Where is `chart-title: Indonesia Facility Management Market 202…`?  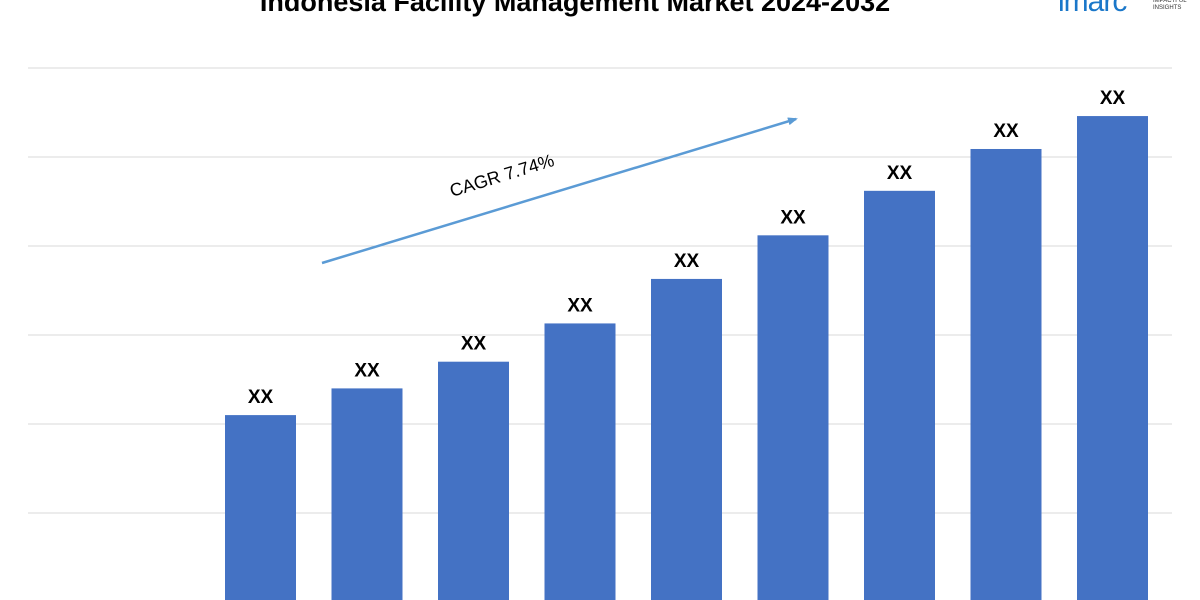 chart-title: Indonesia Facility Management Market 202… is located at coordinates (575, 8).